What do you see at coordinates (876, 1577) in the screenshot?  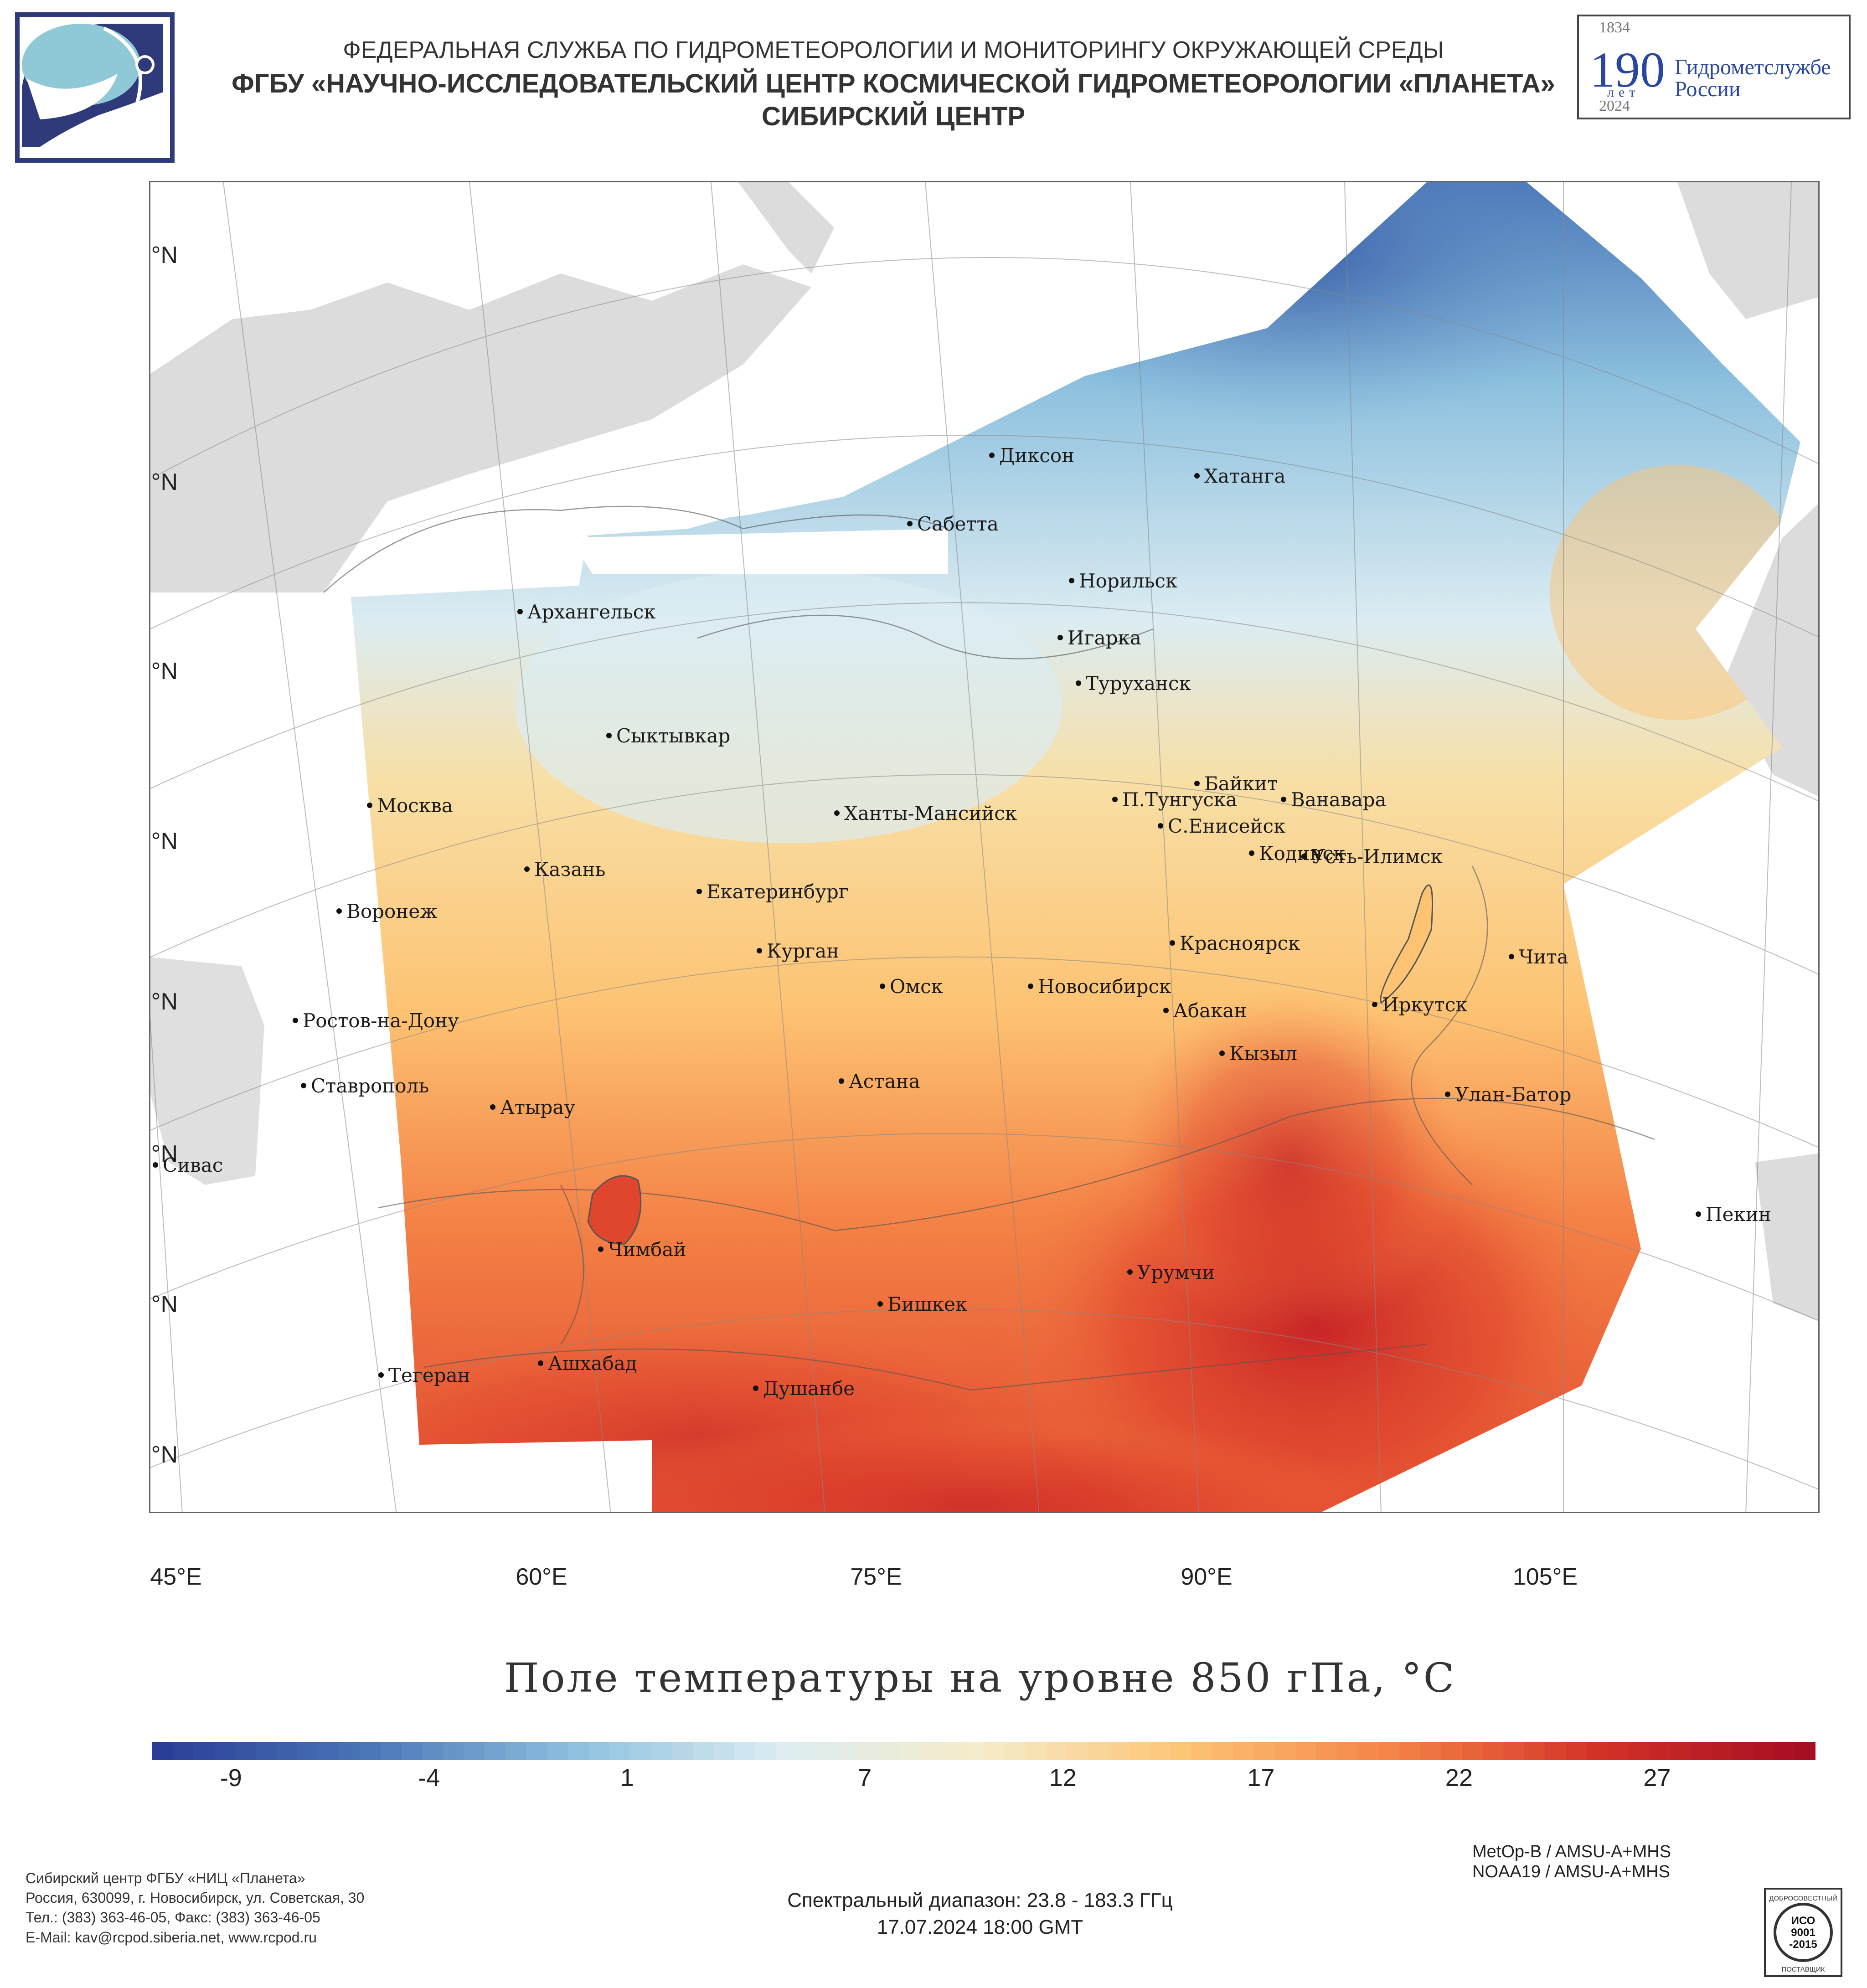 I see `lon-label-75: 75°E` at bounding box center [876, 1577].